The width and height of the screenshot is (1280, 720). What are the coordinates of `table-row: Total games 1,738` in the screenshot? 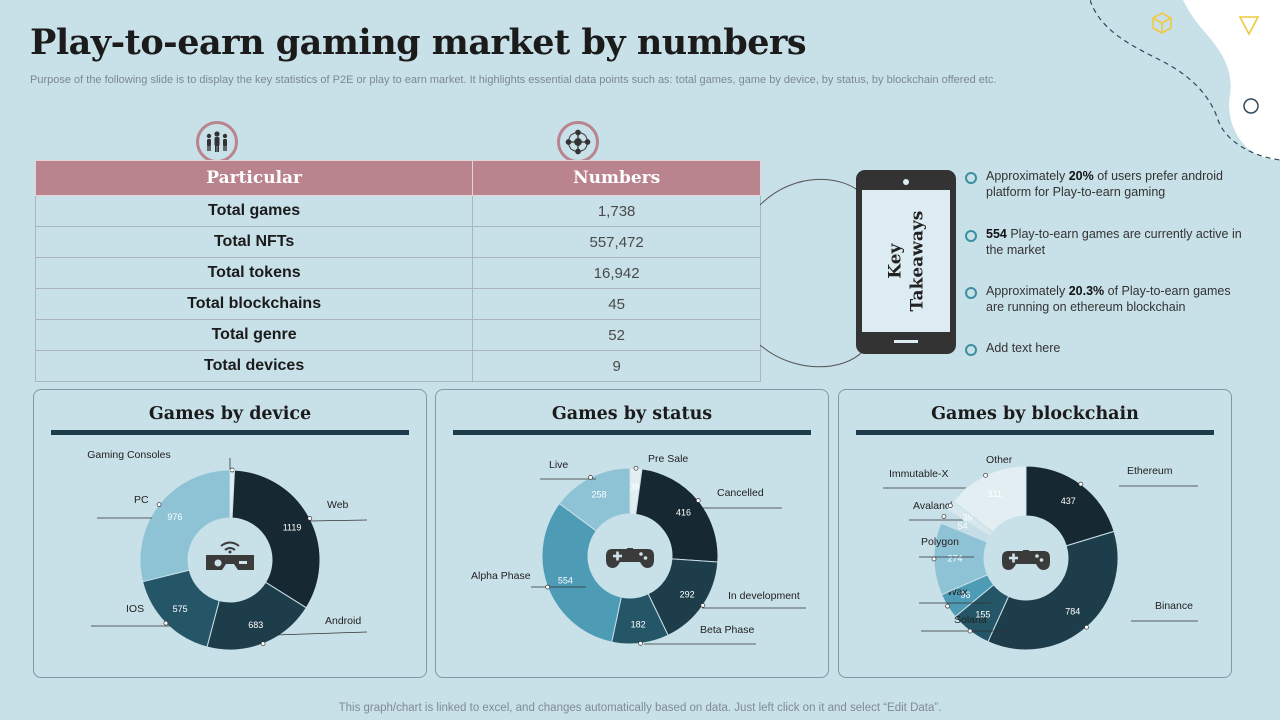 It's located at (397, 211).